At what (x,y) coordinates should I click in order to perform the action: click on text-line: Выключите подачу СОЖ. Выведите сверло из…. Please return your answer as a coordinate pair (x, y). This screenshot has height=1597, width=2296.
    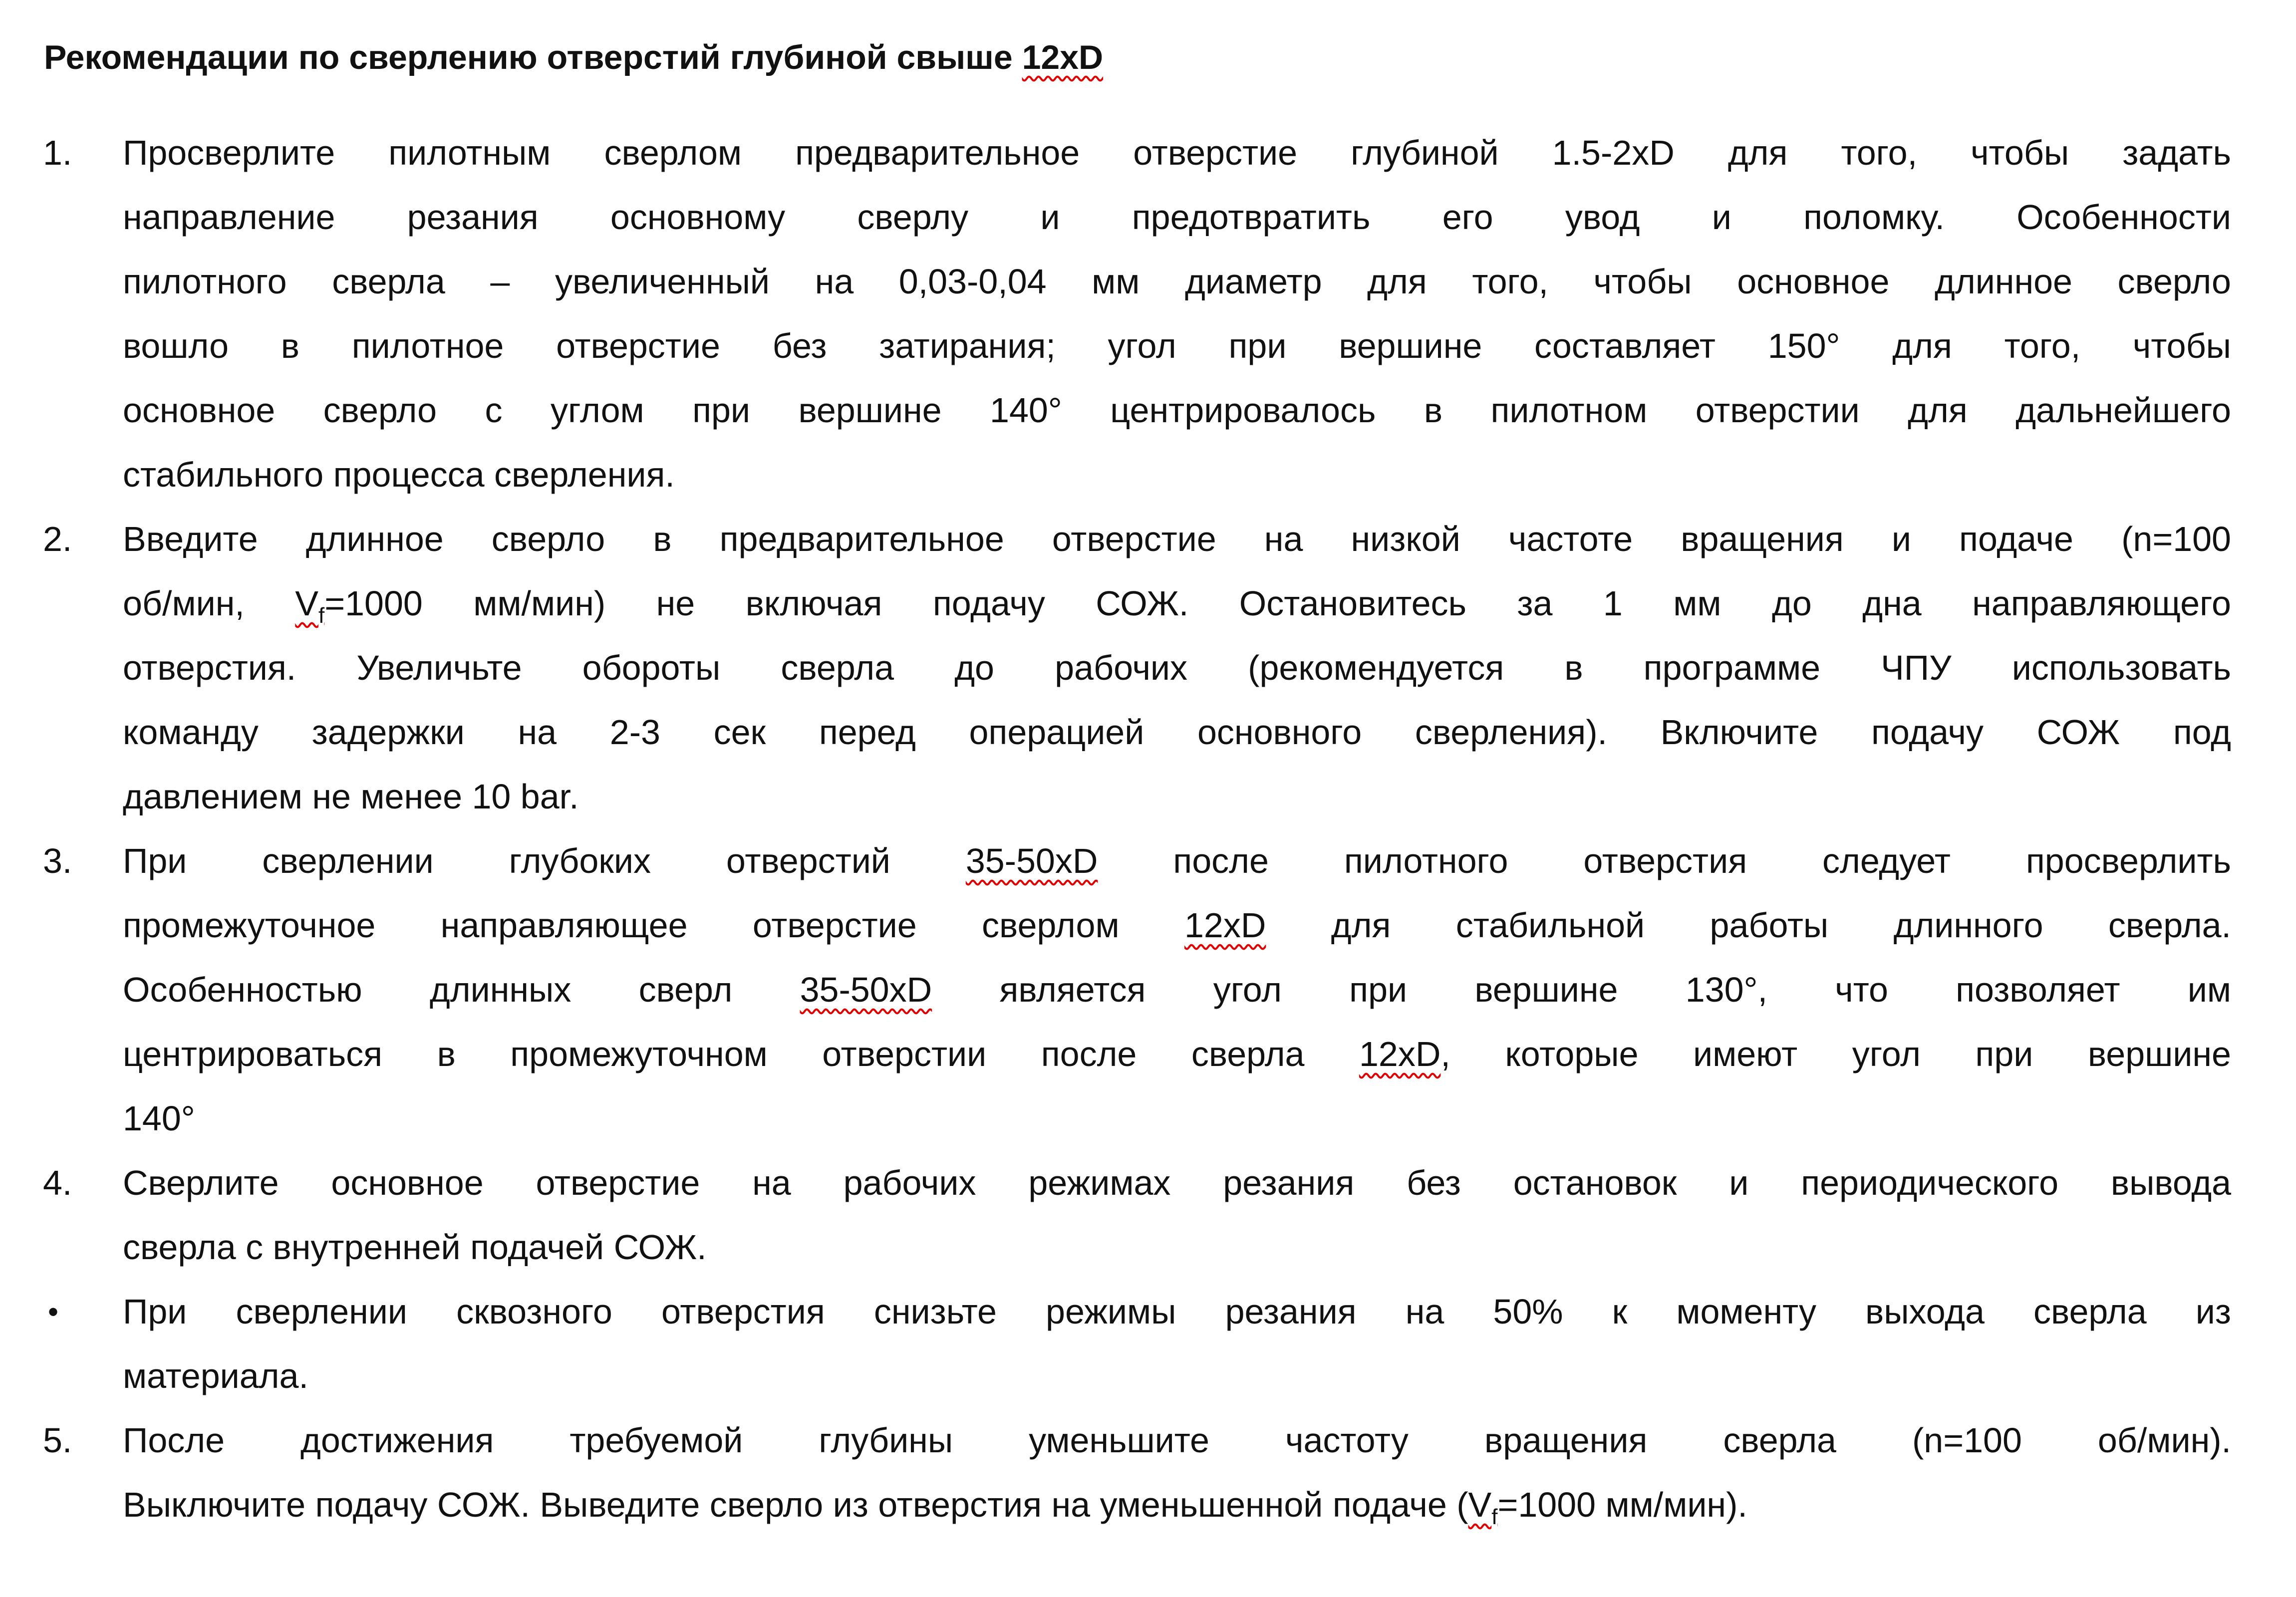
    Looking at the image, I should click on (935, 1507).